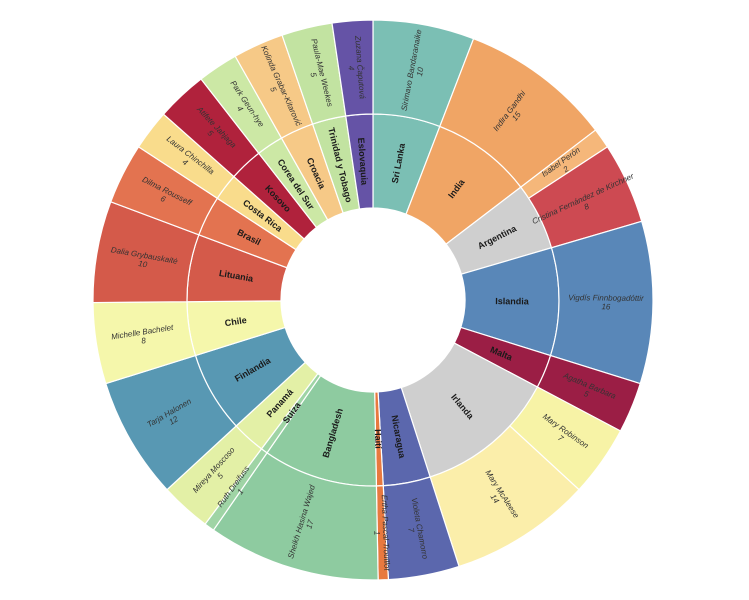  I want to click on leader-value-ruth-dreifuss: 1, so click(241, 491).